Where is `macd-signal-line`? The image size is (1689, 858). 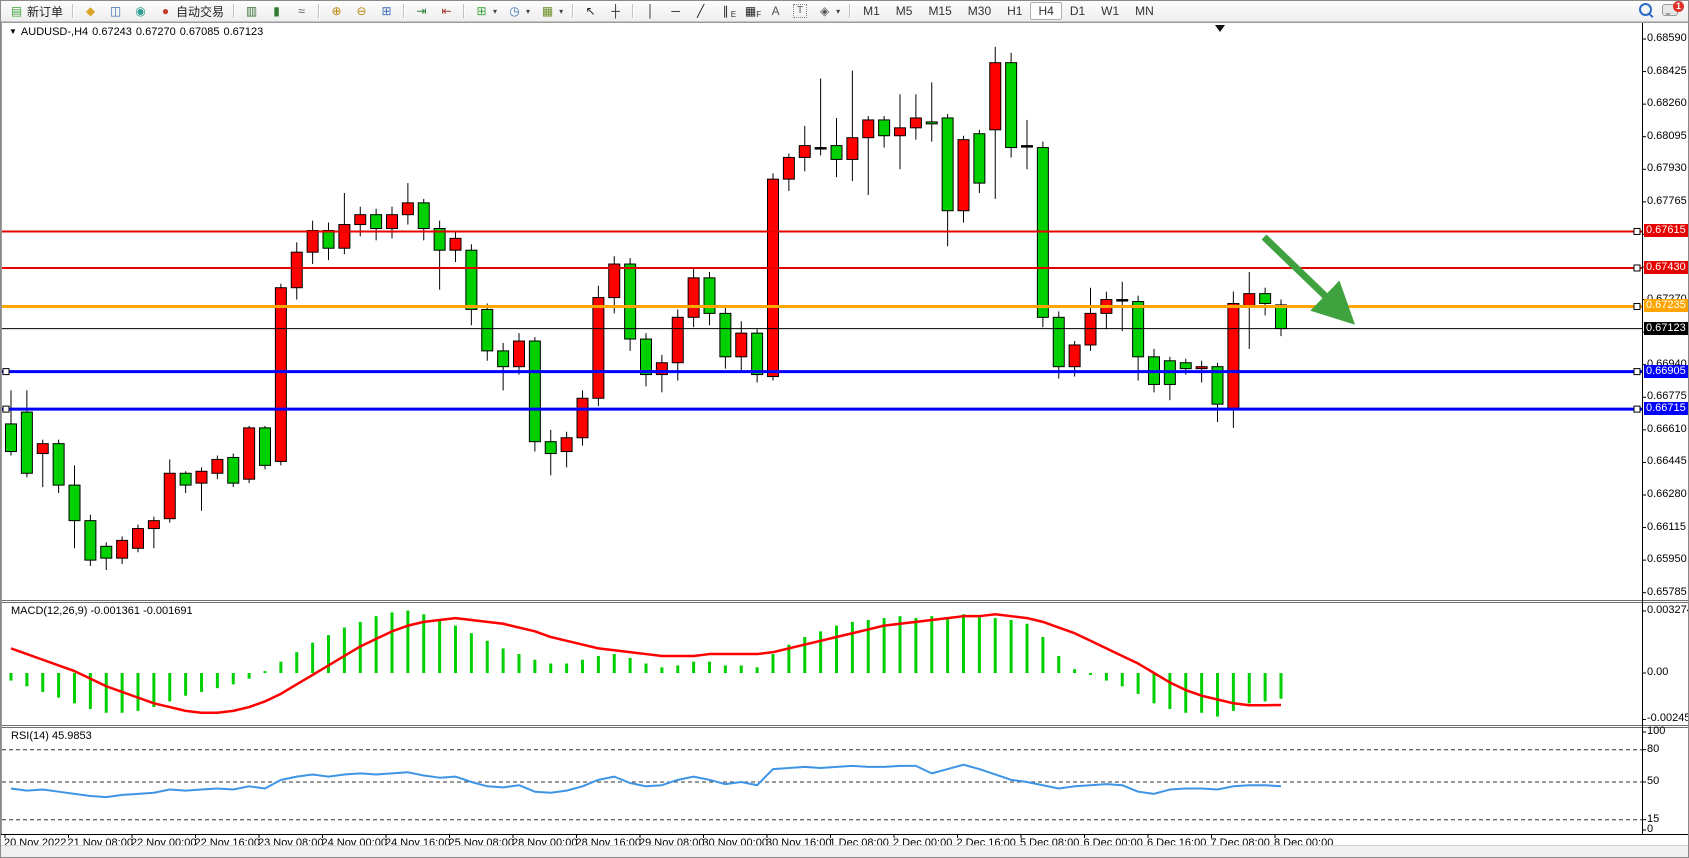 macd-signal-line is located at coordinates (646, 664).